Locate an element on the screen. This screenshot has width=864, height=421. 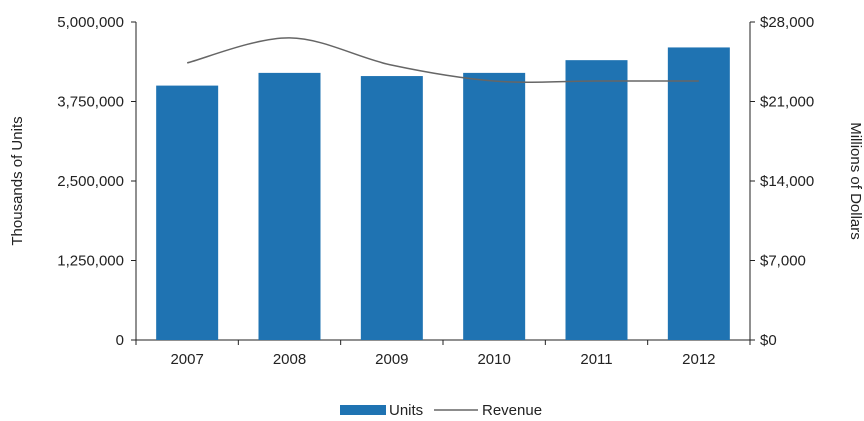
x-tick-label: 2008 is located at coordinates (289, 359).